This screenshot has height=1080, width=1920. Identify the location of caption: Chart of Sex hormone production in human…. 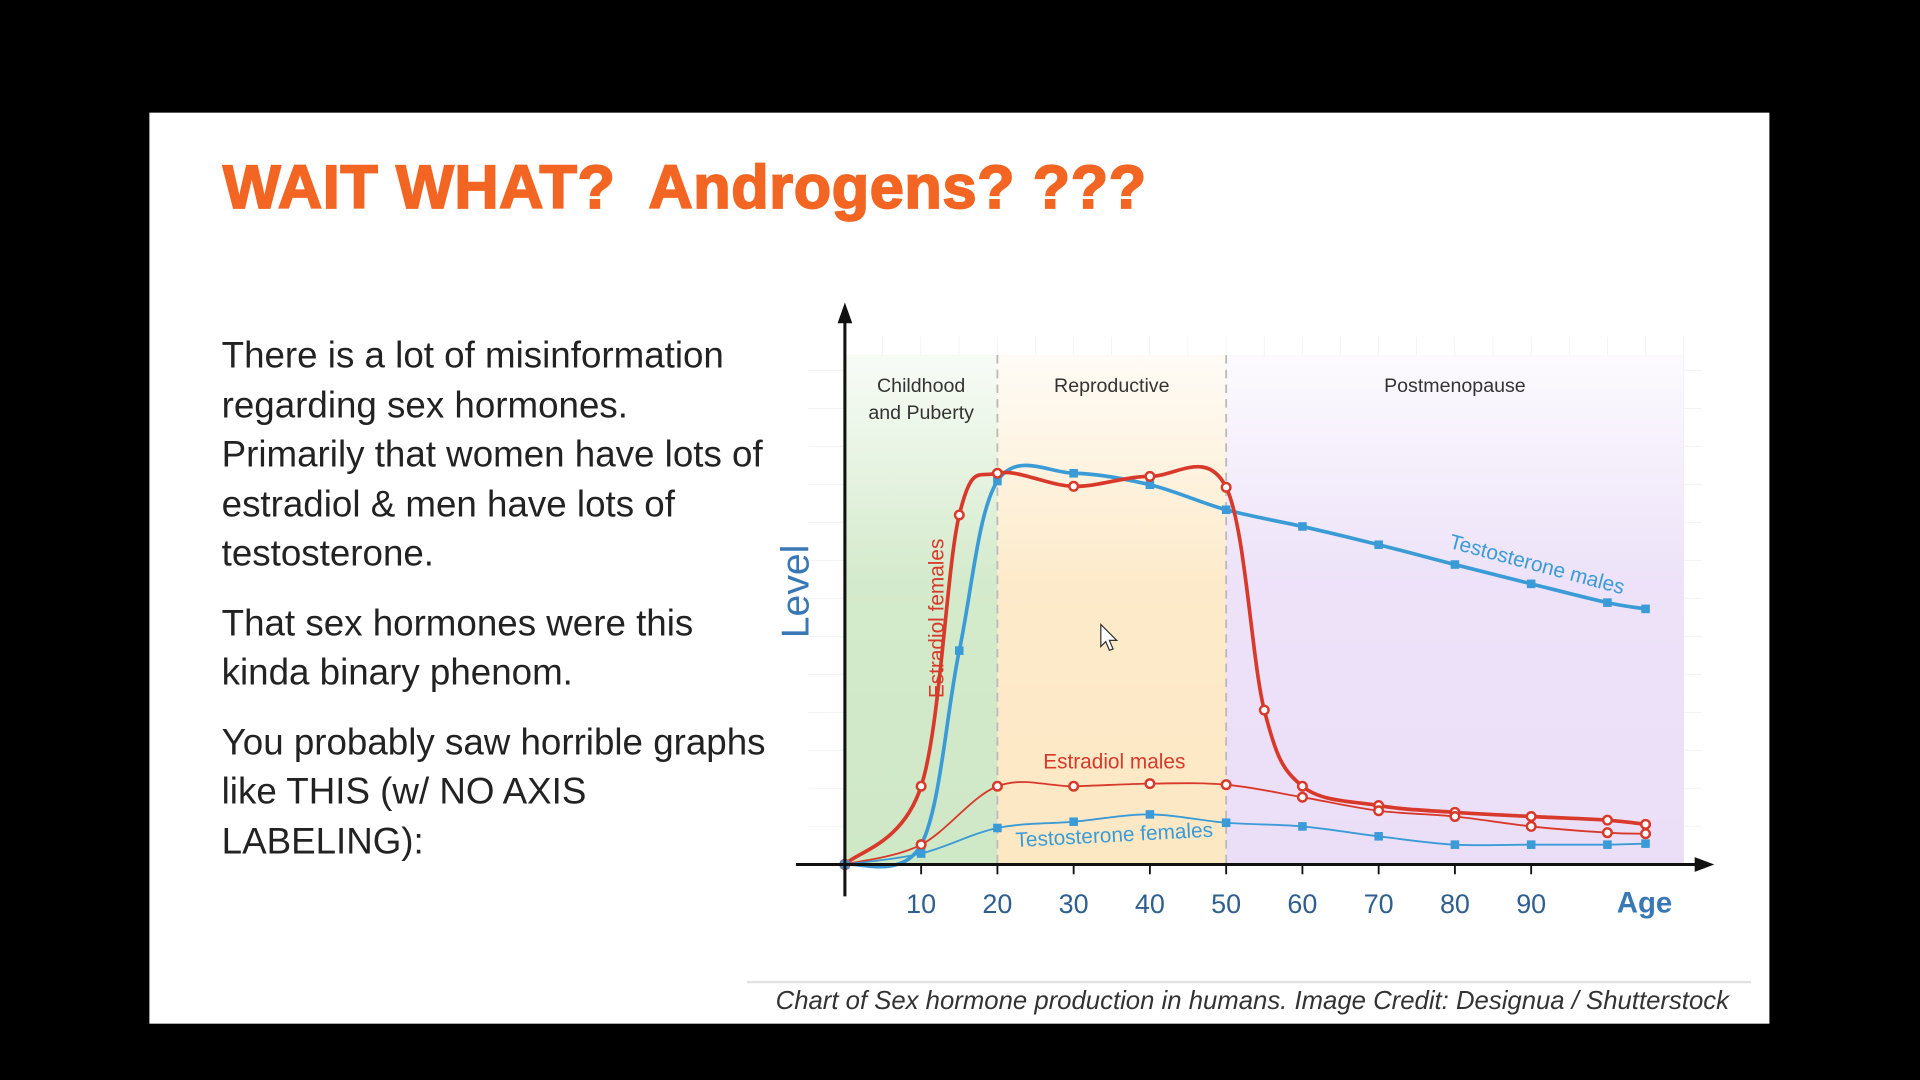
(1252, 1001).